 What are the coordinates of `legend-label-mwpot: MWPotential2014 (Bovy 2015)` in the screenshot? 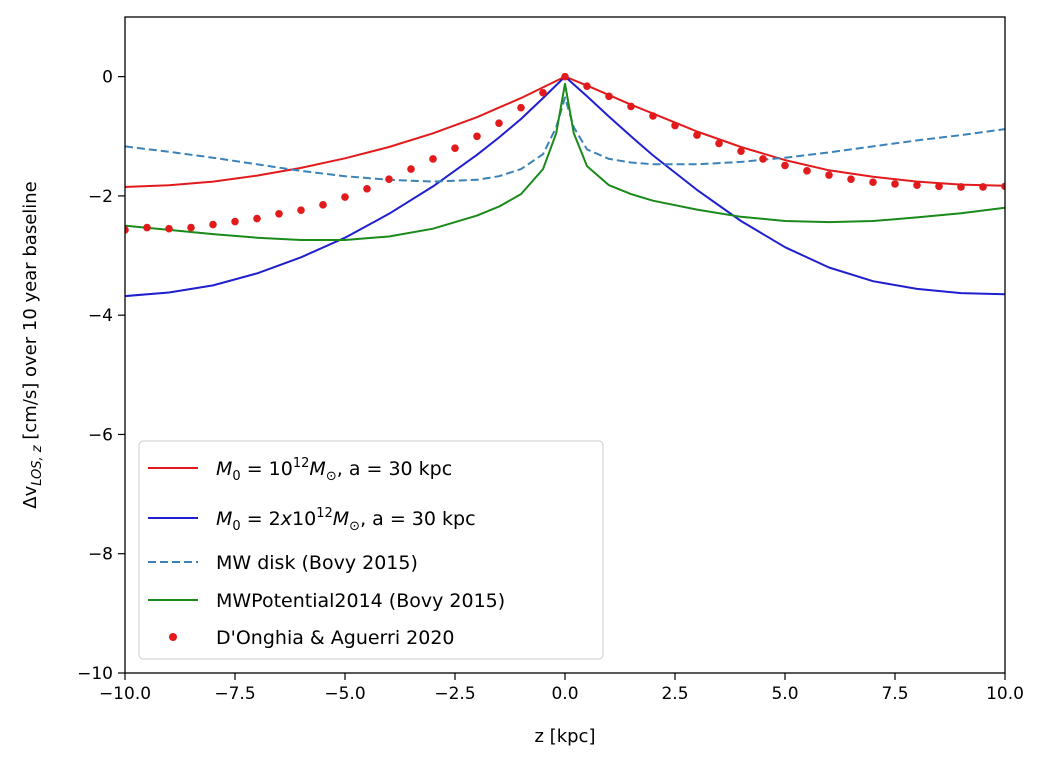 It's located at (360, 601).